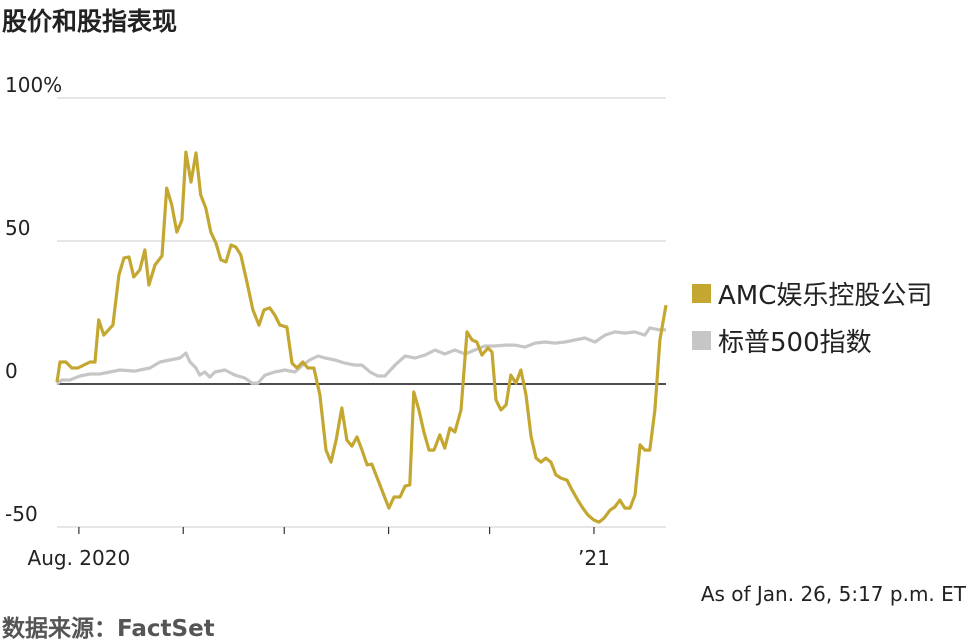 This screenshot has width=968, height=644. I want to click on chart-title: 股价和股指表现, so click(89, 21).